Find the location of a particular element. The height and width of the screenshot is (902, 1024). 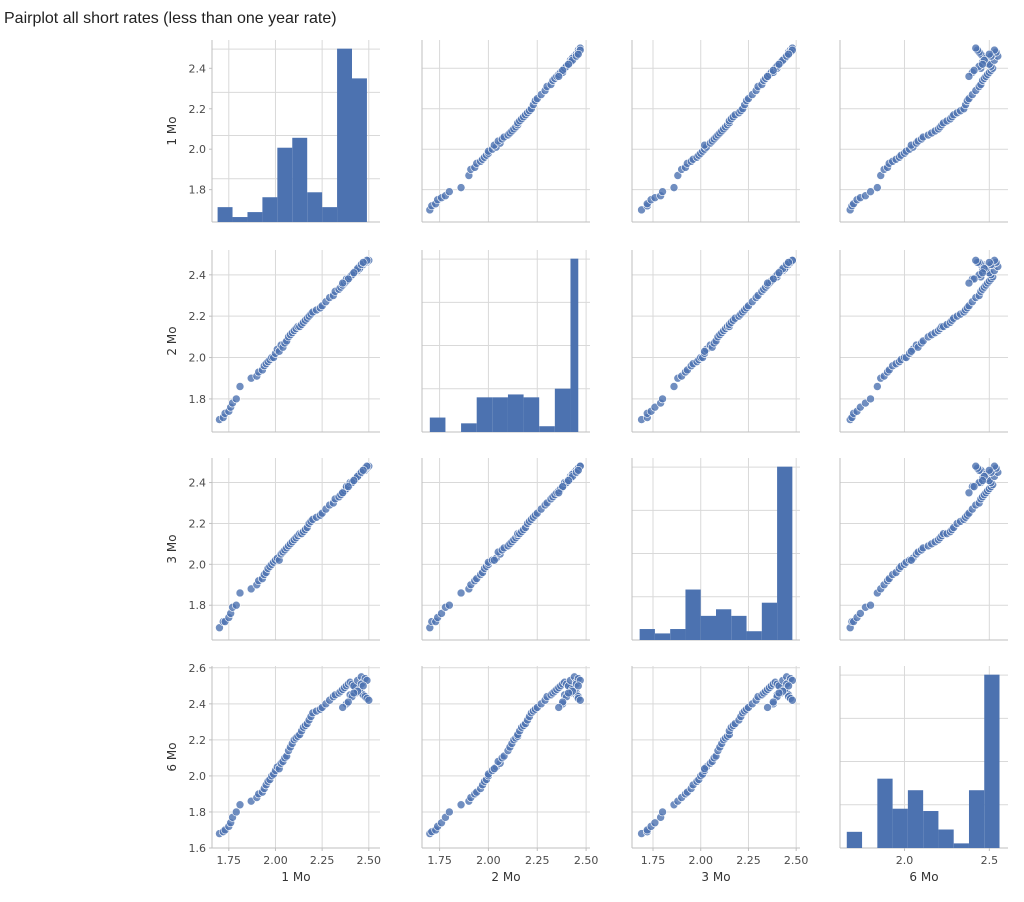

x-tick-label: 2.5 is located at coordinates (990, 860).